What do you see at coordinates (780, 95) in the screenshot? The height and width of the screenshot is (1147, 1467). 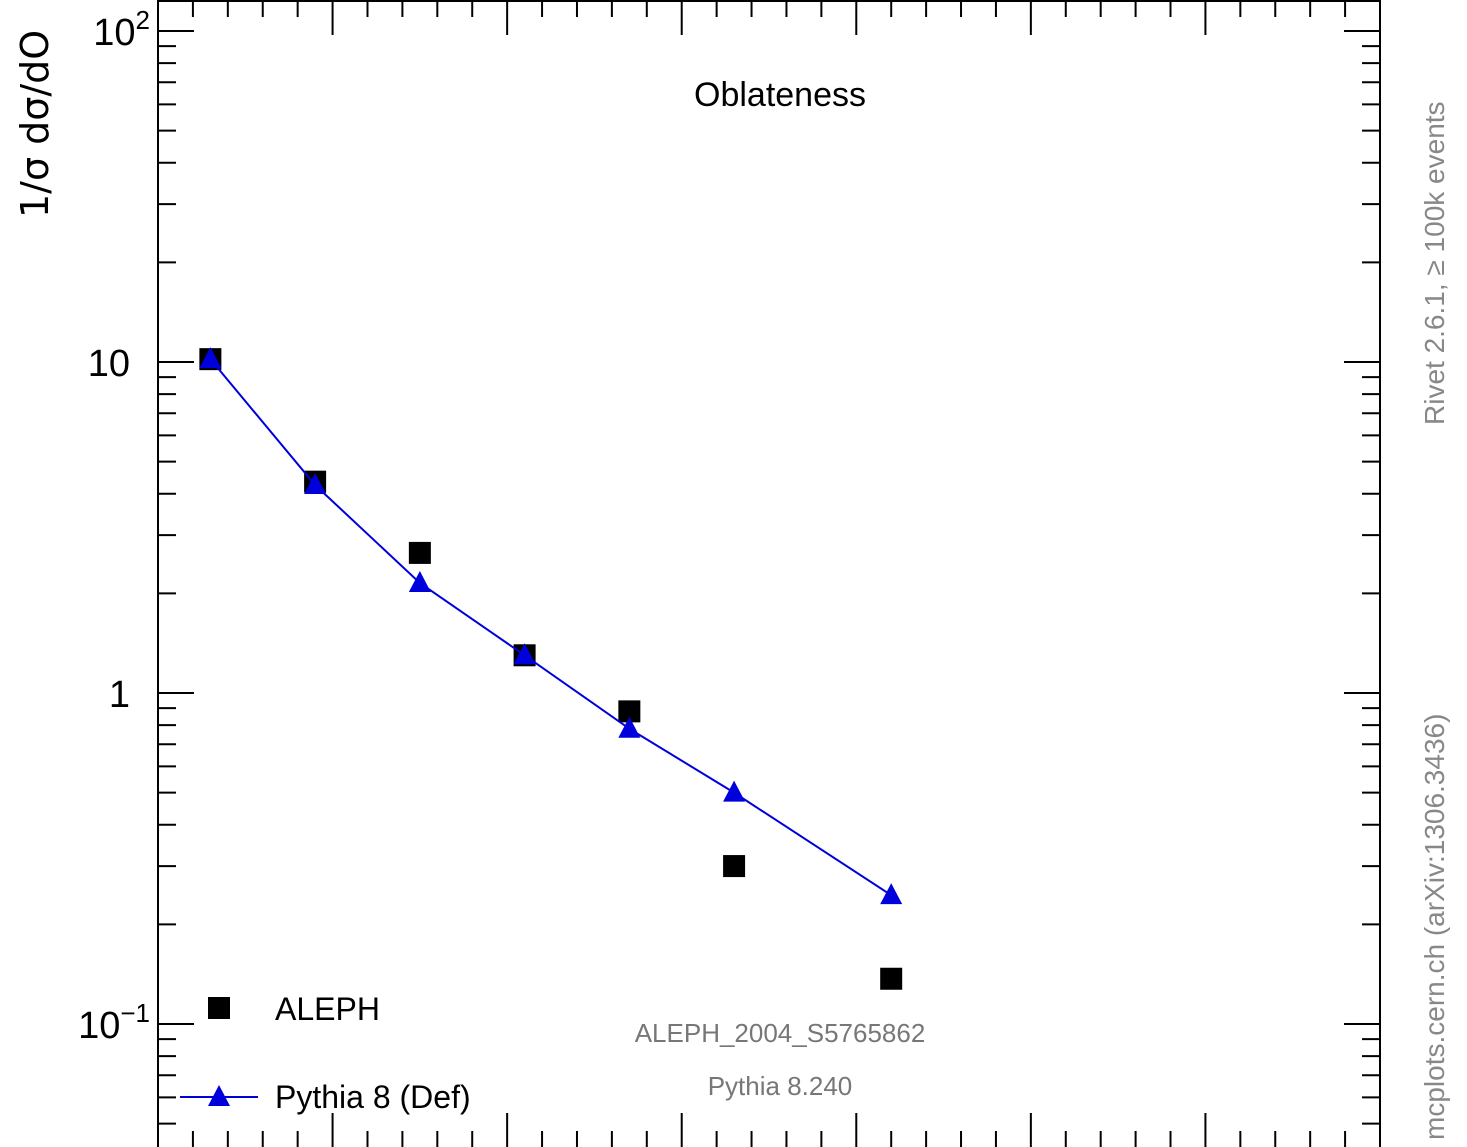 I see `chart-title: Oblateness` at bounding box center [780, 95].